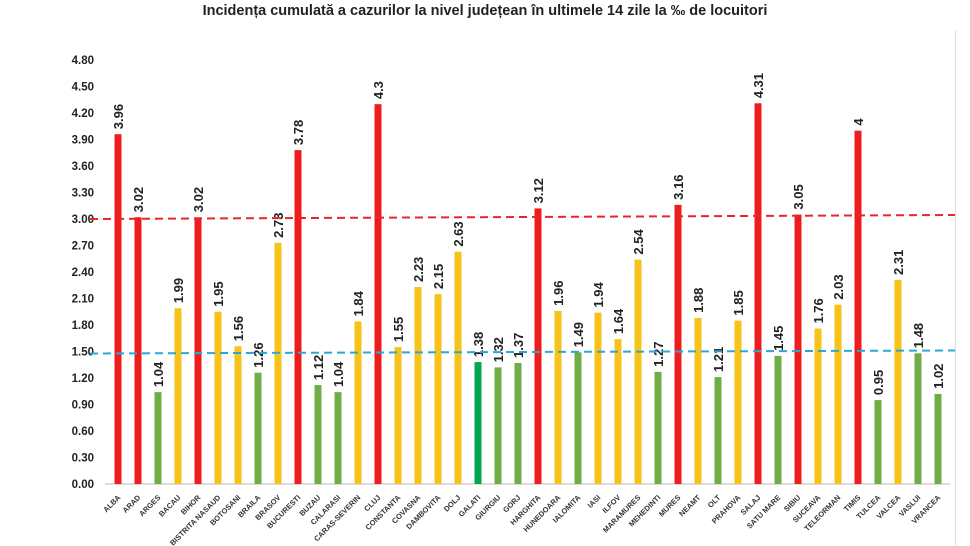  Describe the element at coordinates (498, 349) in the screenshot. I see `data-label: 1.32` at that location.